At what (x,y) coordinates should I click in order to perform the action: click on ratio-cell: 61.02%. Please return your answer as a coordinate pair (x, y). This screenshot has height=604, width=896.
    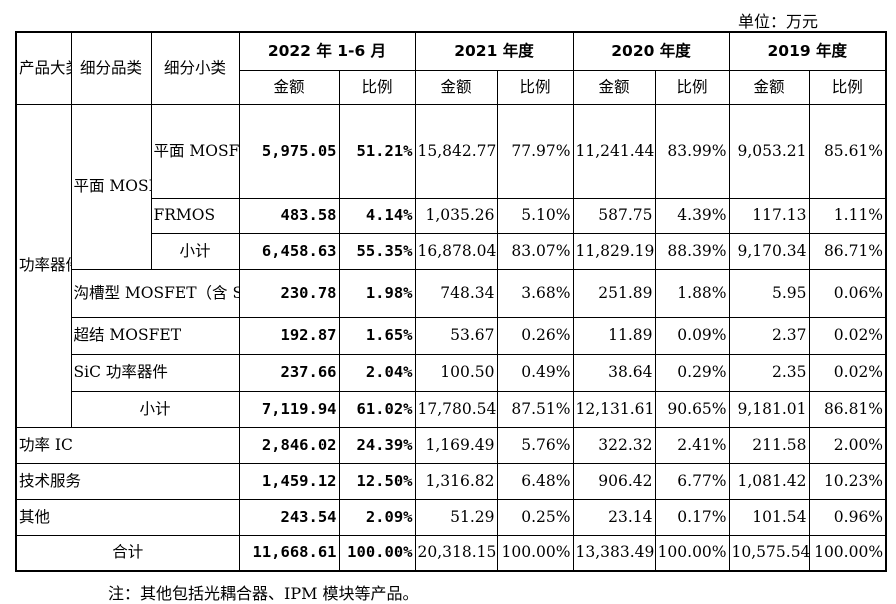
    Looking at the image, I should click on (377, 409).